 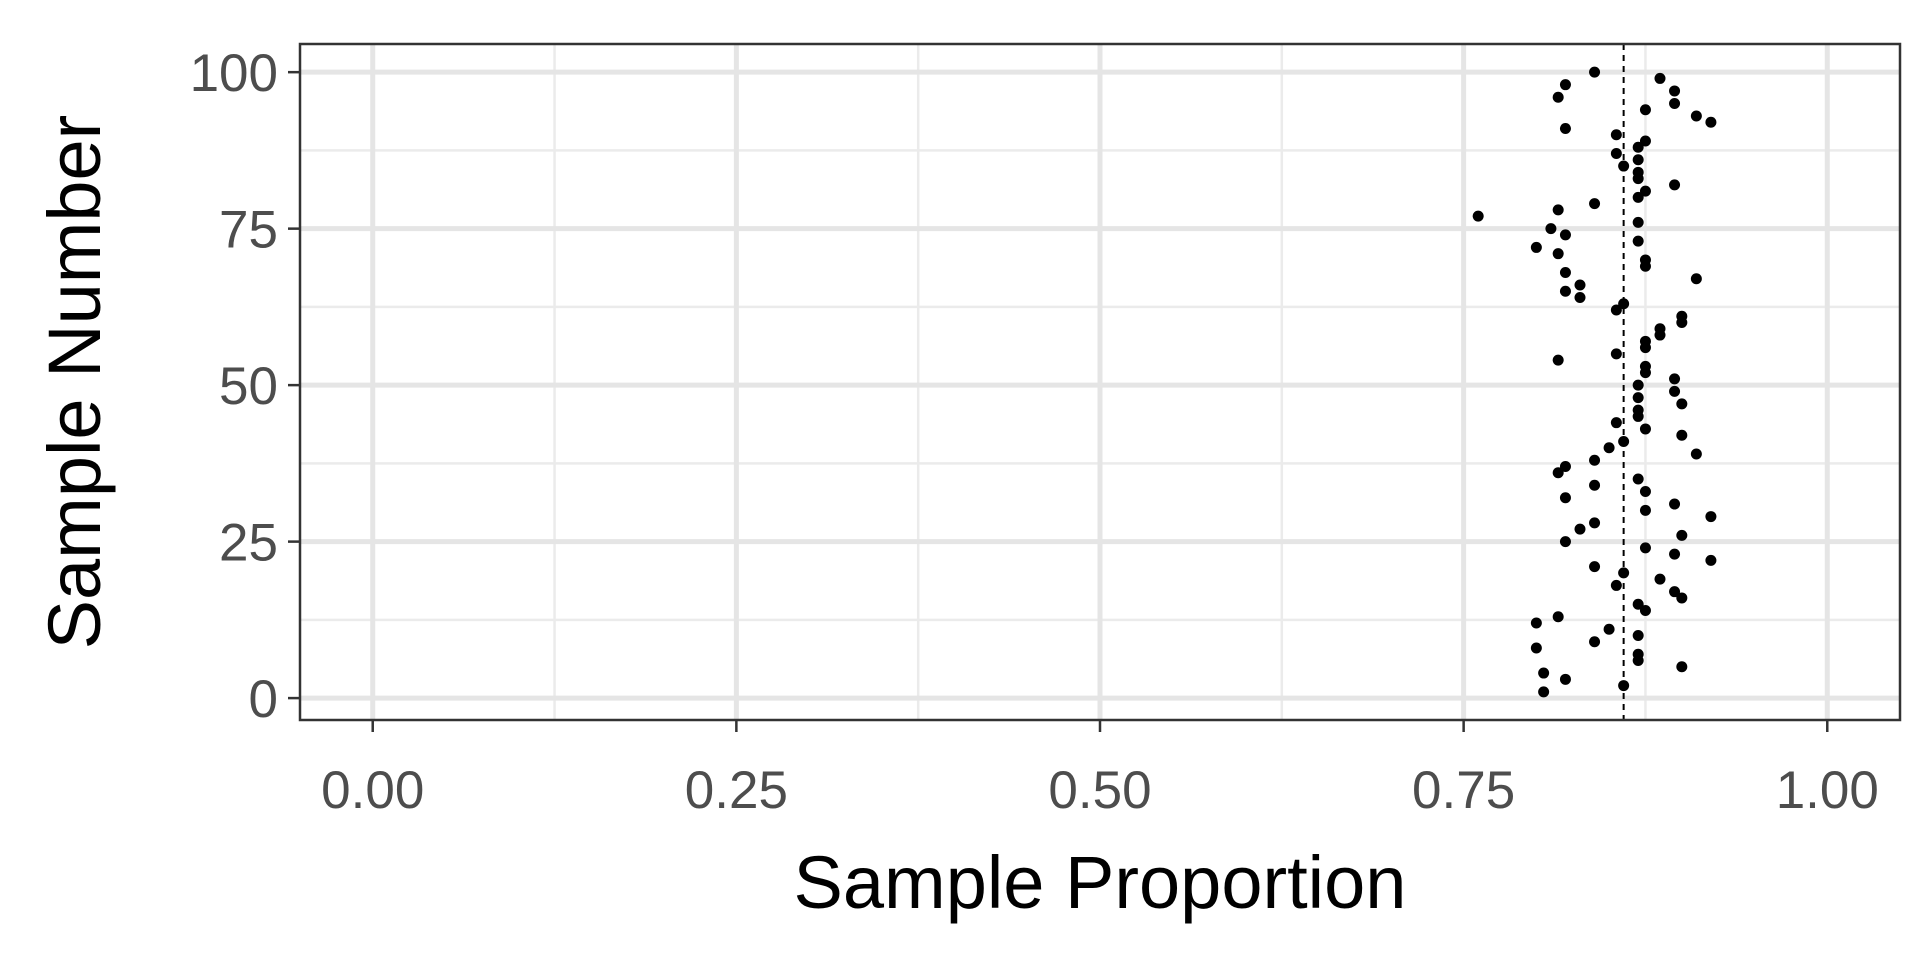 What do you see at coordinates (736, 790) in the screenshot?
I see `x-tick-label: 0.25` at bounding box center [736, 790].